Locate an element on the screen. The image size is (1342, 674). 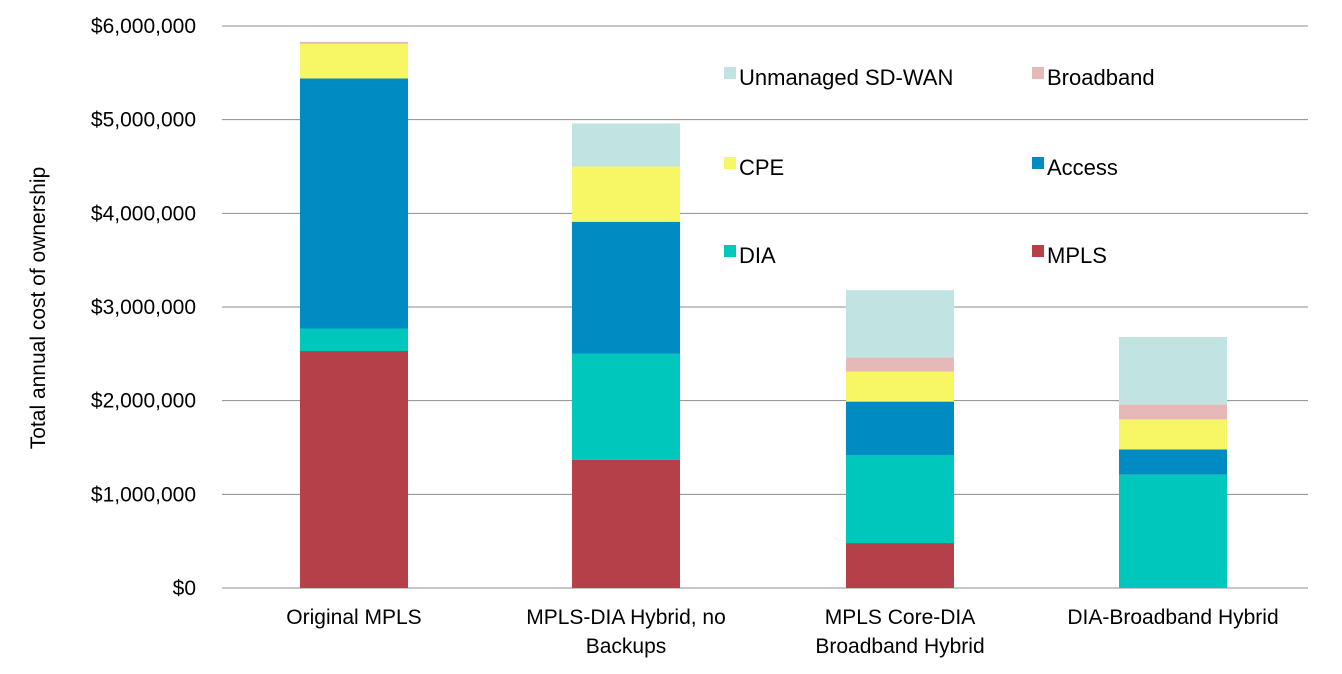
x-tick-label: Backups is located at coordinates (626, 646).